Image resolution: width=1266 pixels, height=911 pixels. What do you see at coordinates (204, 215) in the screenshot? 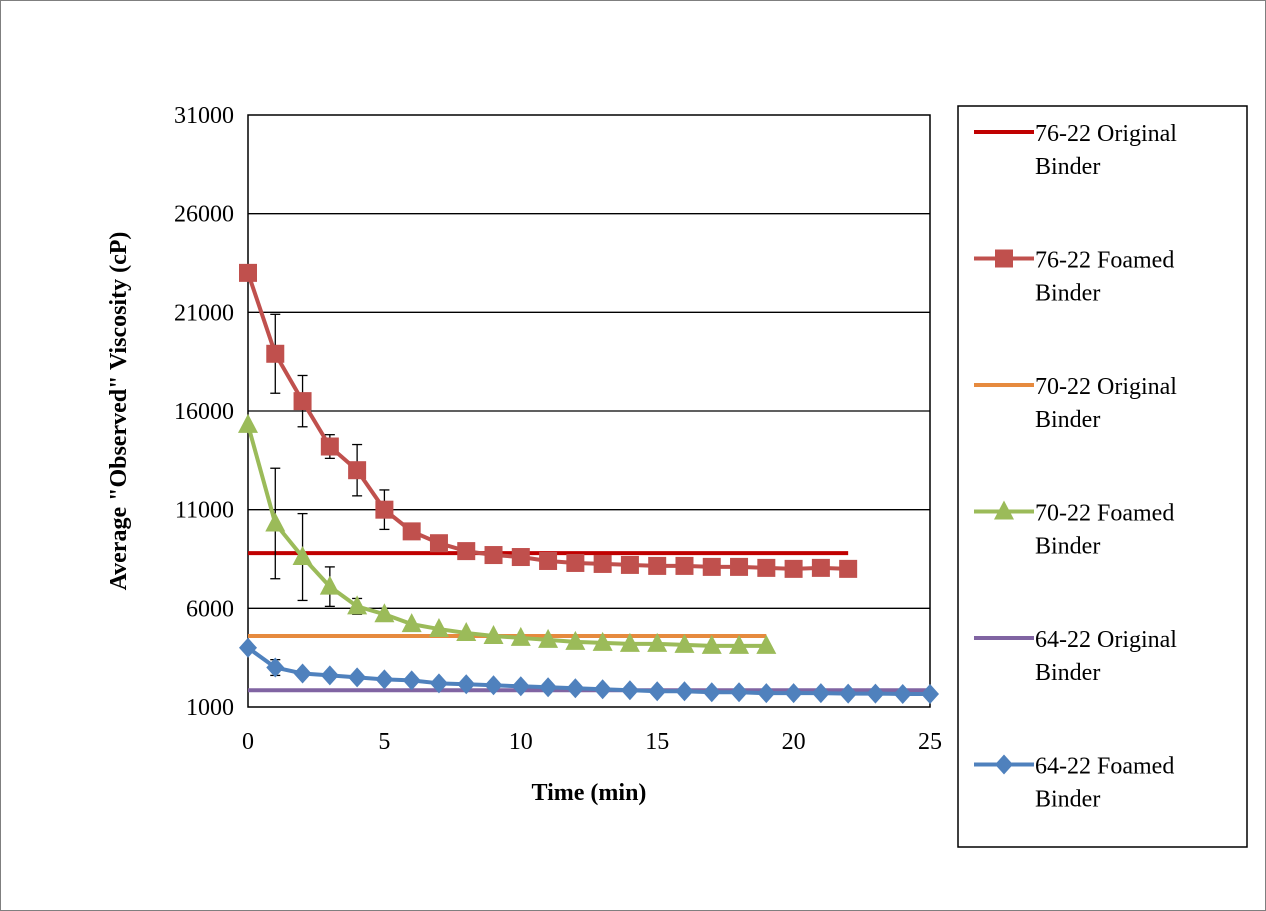
I see `y-tick-label: 26000` at bounding box center [204, 215].